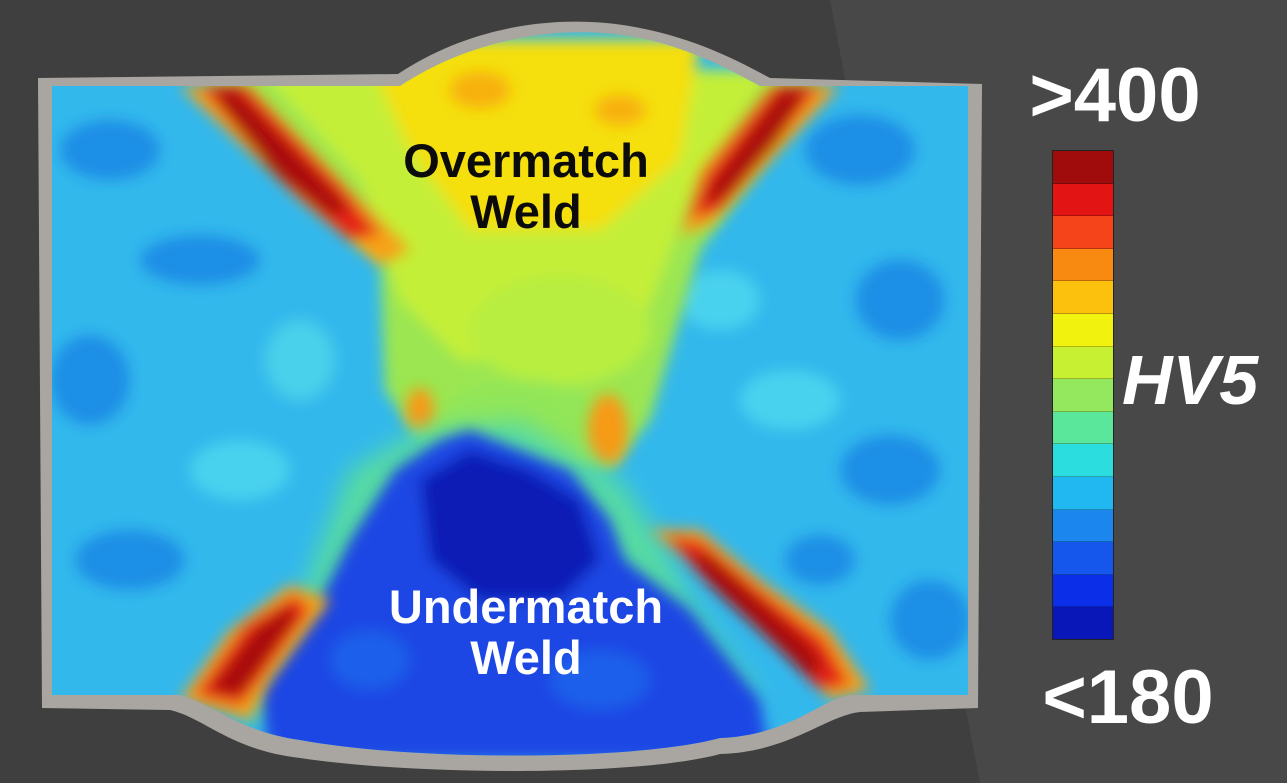  What do you see at coordinates (1128, 697) in the screenshot?
I see `colorbar-min-label: <180` at bounding box center [1128, 697].